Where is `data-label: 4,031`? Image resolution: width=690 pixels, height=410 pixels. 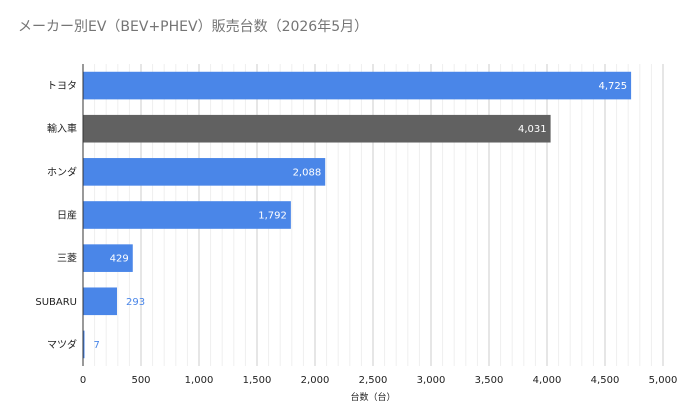
data-label: 4,031 is located at coordinates (532, 129).